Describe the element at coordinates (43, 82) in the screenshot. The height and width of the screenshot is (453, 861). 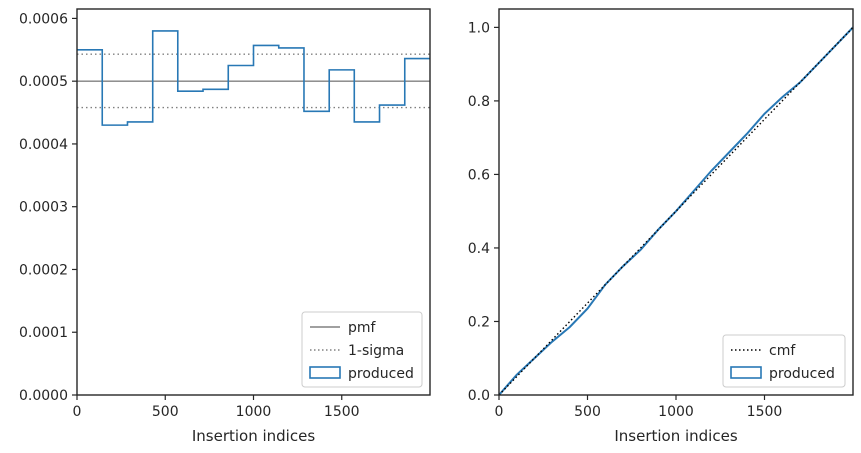
I see `y-tick-label: 0.0005` at that location.